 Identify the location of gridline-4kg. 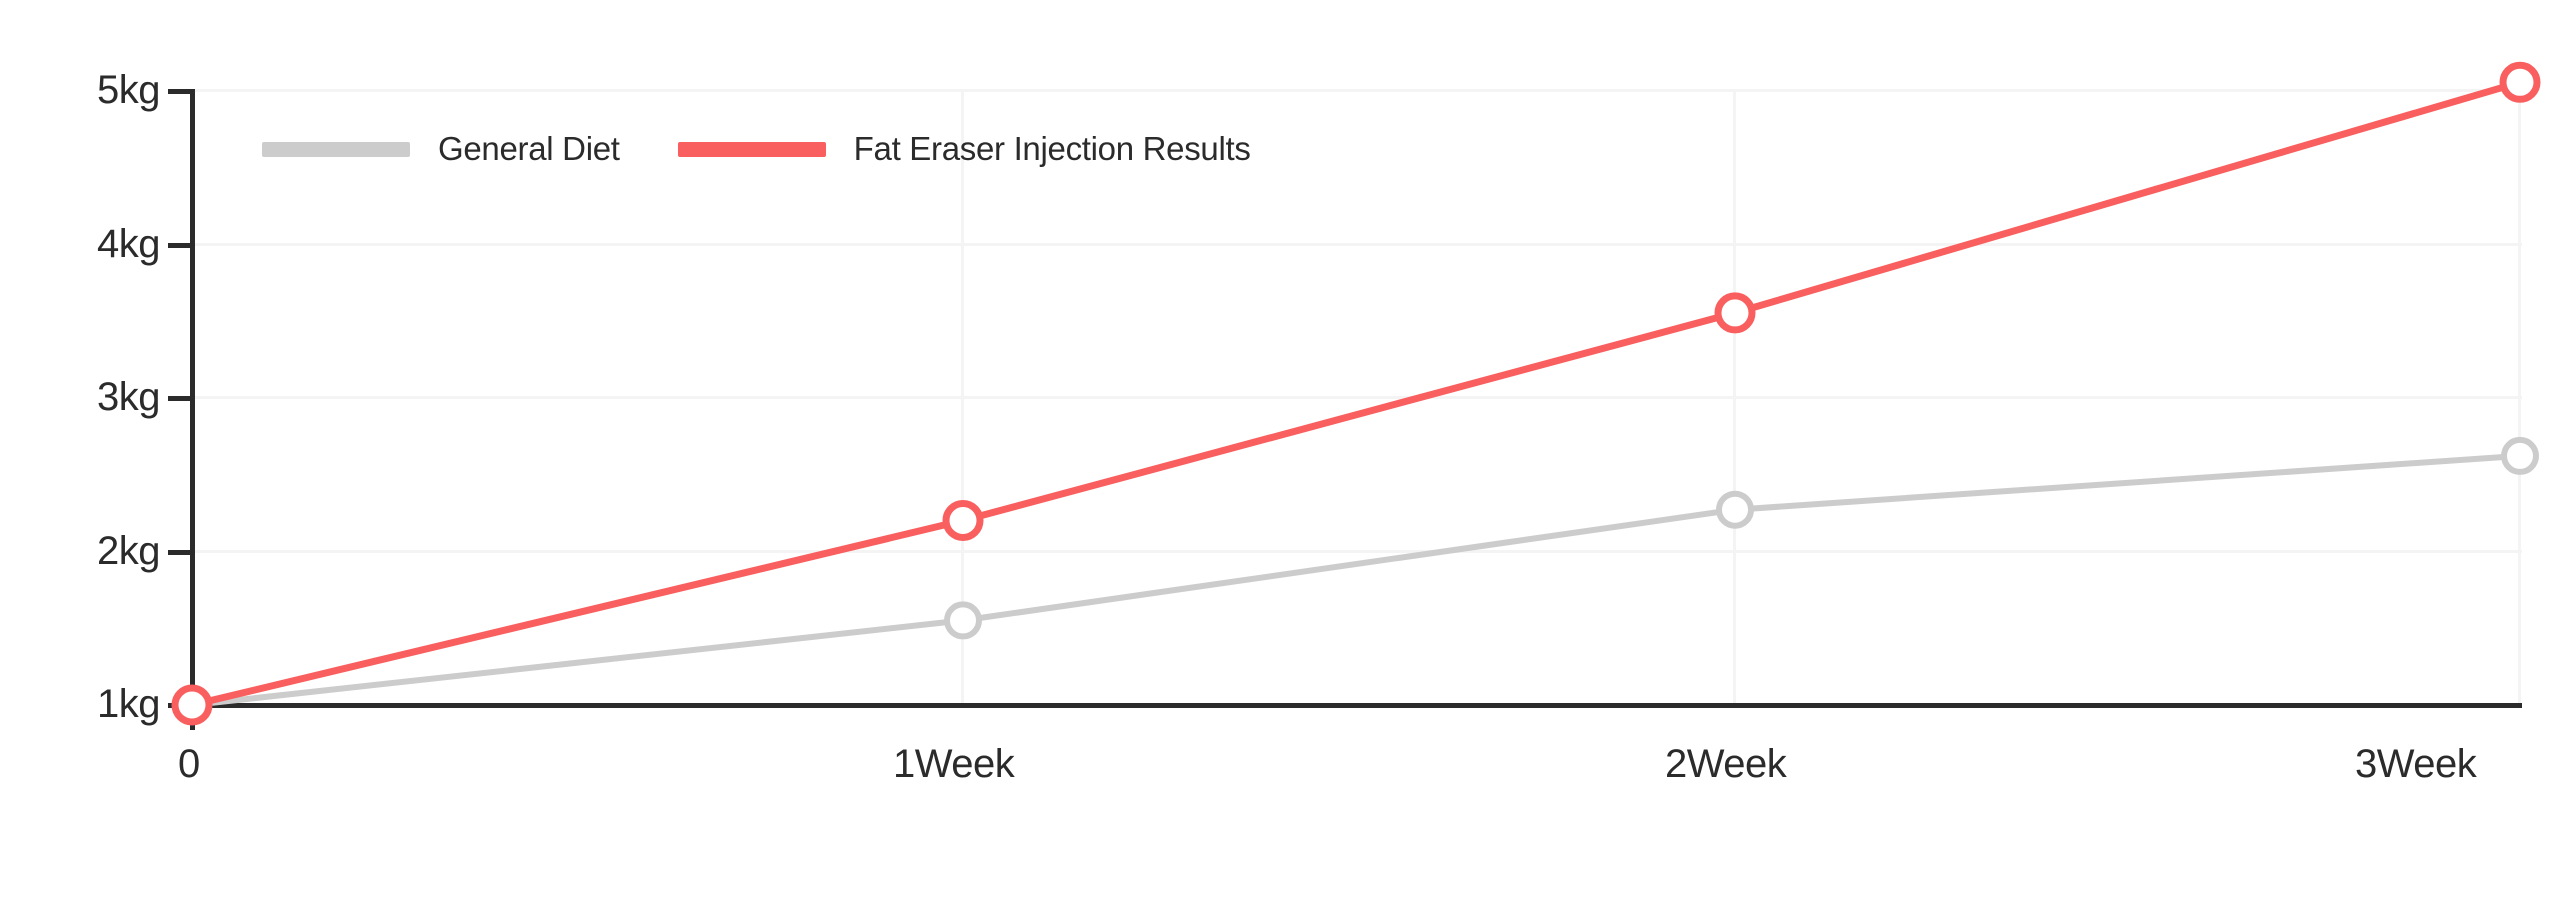
(1357, 244).